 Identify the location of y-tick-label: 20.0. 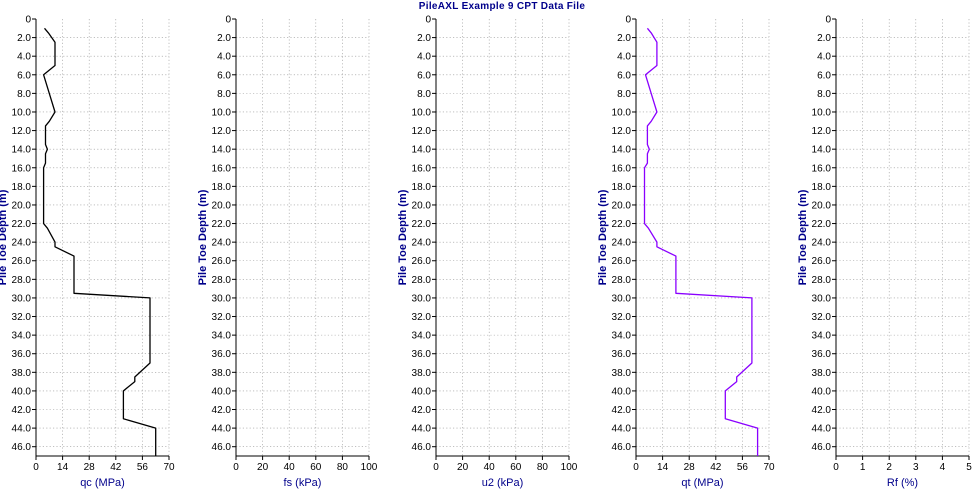
(622, 205).